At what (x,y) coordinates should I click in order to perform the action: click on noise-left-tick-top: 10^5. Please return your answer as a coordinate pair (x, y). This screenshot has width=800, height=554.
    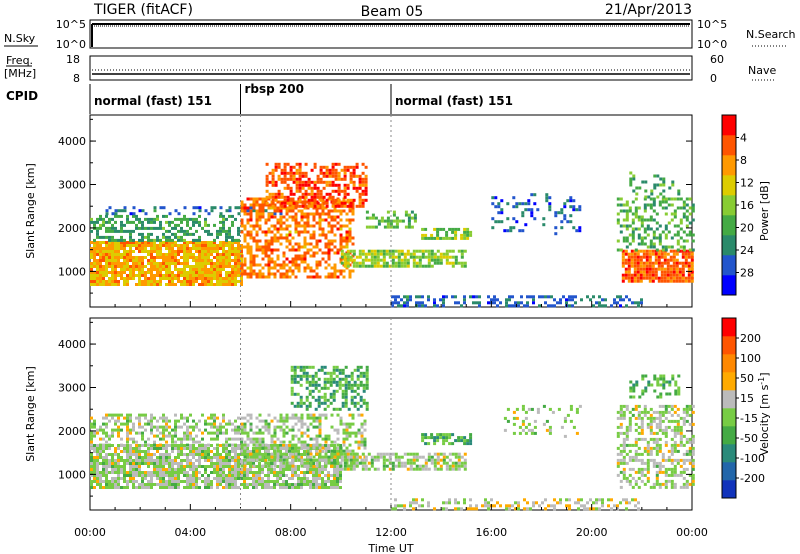
    Looking at the image, I should click on (71, 24).